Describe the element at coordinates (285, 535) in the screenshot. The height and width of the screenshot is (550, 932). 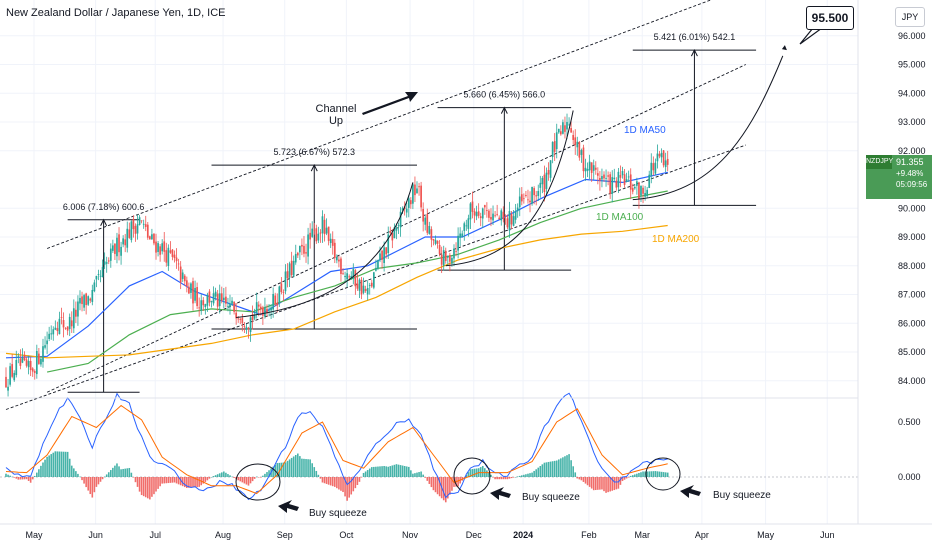
I see `x-tick-label: Sep` at that location.